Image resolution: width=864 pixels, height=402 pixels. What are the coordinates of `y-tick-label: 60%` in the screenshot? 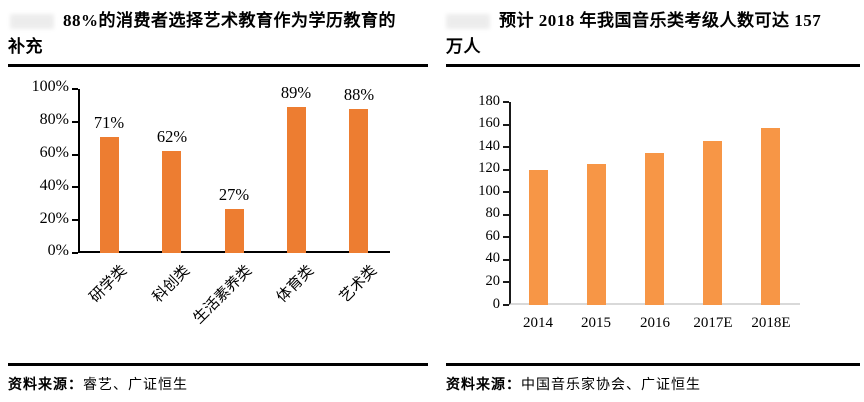 It's located at (54, 152).